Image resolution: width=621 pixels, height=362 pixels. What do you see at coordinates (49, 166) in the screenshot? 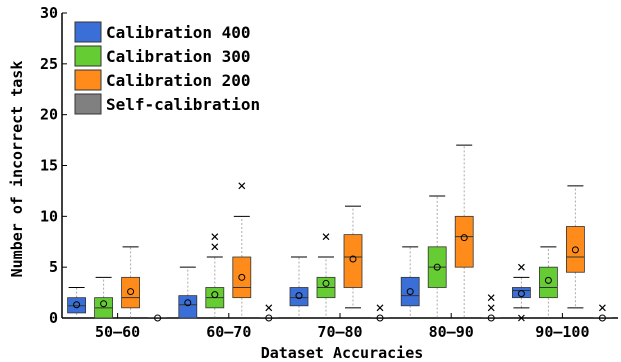
I see `y-tick-label: 15` at bounding box center [49, 166].